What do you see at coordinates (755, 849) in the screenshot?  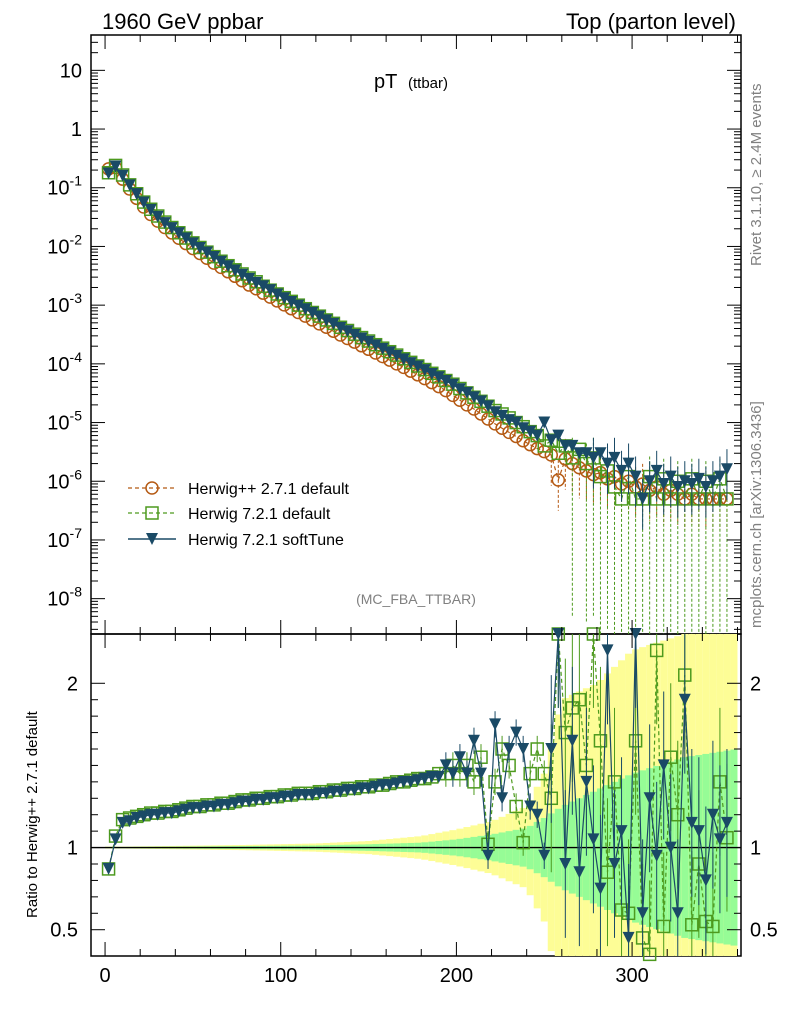 I see `ratio-y-tick-label-right: 1` at bounding box center [755, 849].